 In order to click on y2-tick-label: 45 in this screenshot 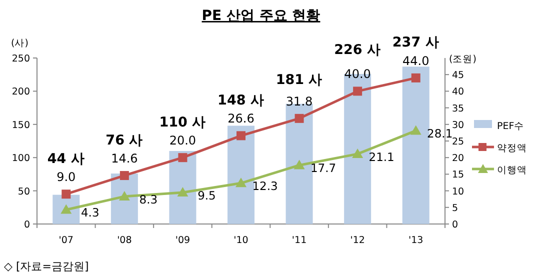, I will do `click(458, 76)`.